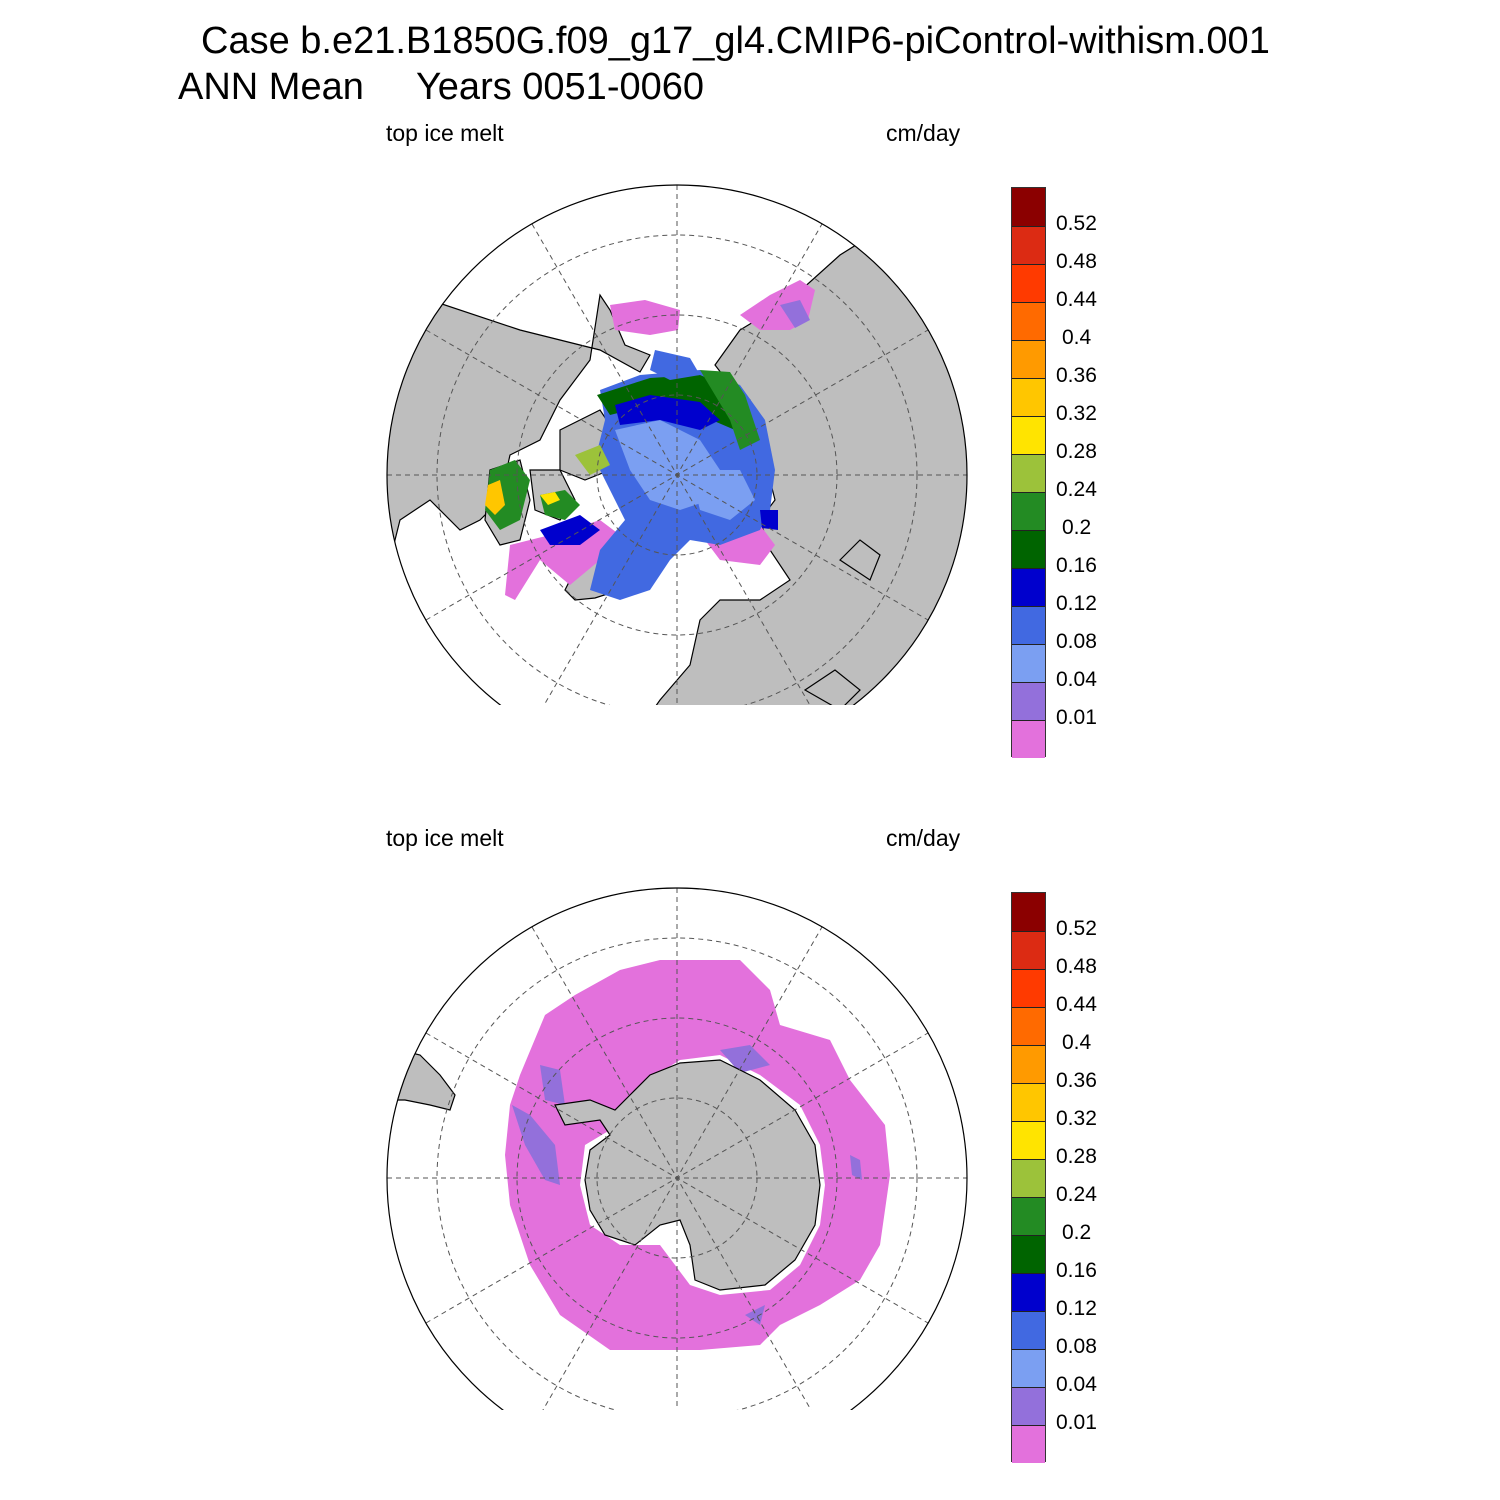 This screenshot has width=1500, height=1500. I want to click on antarctic-polar-map, so click(677, 1148).